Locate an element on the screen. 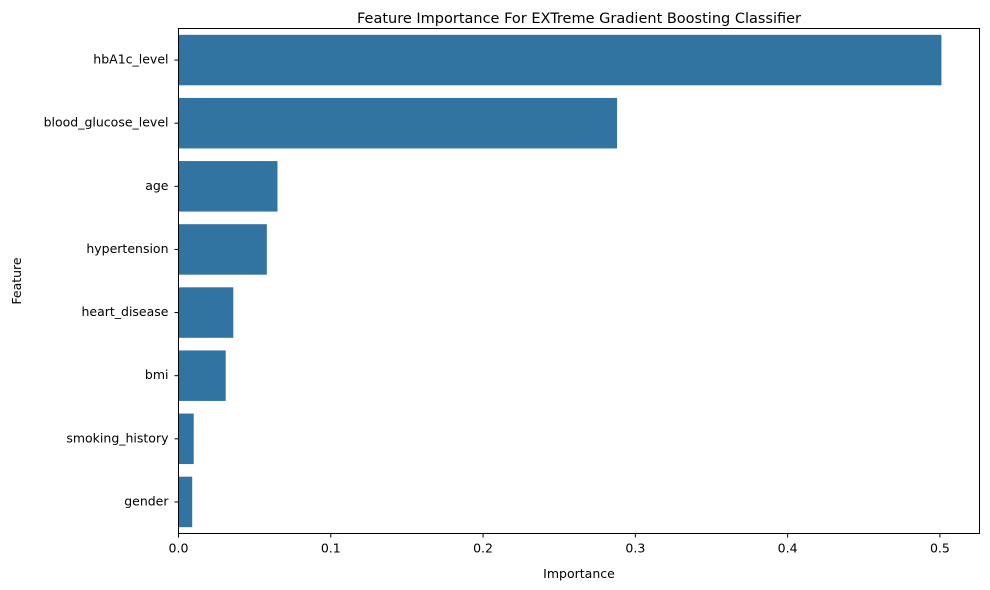 The height and width of the screenshot is (590, 990). bar-blood_glucose_level is located at coordinates (398, 123).